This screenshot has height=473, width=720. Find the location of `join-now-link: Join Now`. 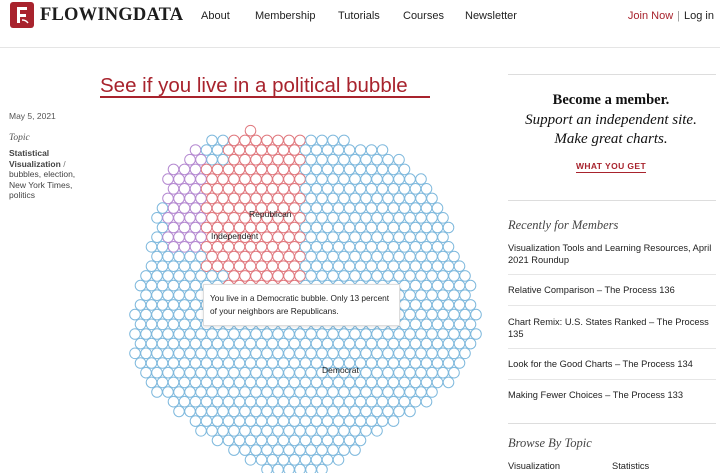

join-now-link: Join Now is located at coordinates (650, 16).